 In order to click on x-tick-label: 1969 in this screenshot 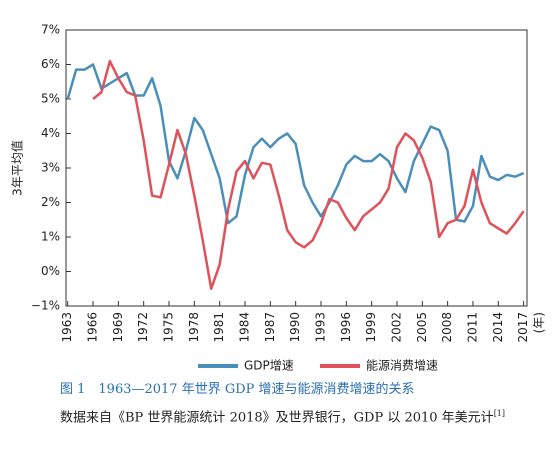, I will do `click(118, 327)`.